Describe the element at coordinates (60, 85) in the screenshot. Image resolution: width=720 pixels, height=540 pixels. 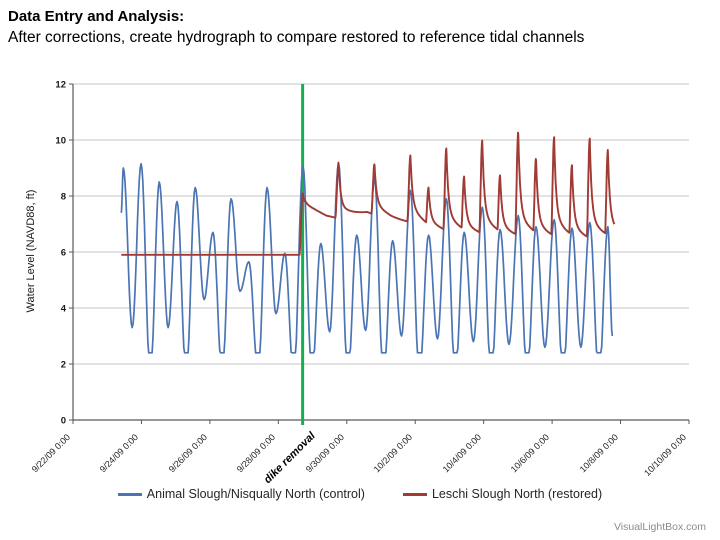
I see `y-tick-label: 12` at that location.